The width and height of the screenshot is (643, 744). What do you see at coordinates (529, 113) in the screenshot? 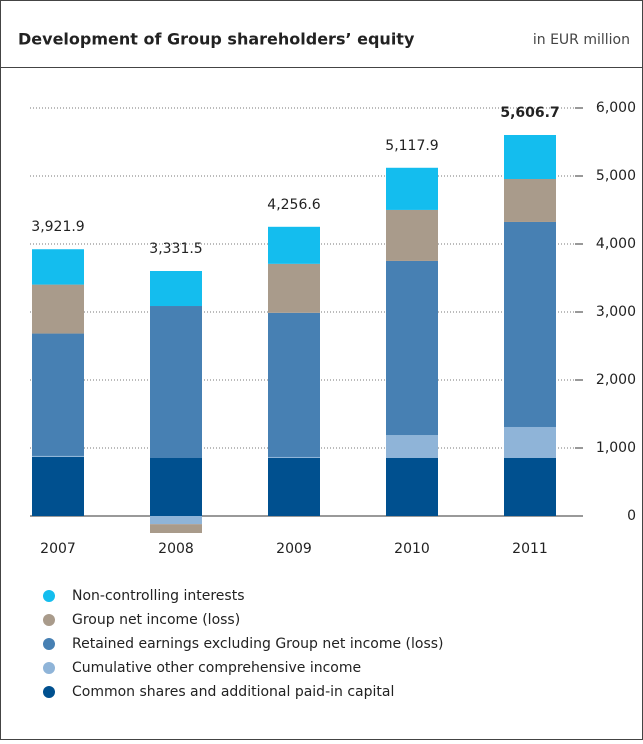
I see `total-label: 5,606.7` at bounding box center [529, 113].